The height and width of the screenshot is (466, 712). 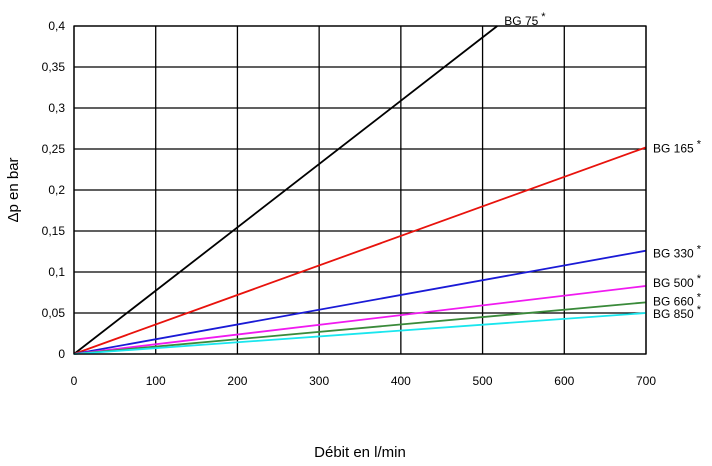 What do you see at coordinates (673, 283) in the screenshot?
I see `series-label: BG 500` at bounding box center [673, 283].